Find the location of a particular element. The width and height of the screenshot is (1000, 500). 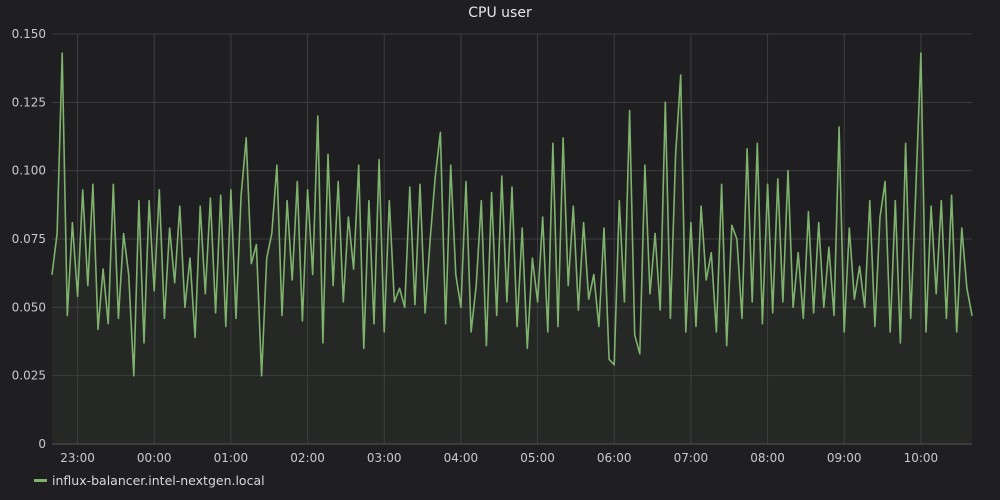

y-tick-label: 0.050 is located at coordinates (29, 307).